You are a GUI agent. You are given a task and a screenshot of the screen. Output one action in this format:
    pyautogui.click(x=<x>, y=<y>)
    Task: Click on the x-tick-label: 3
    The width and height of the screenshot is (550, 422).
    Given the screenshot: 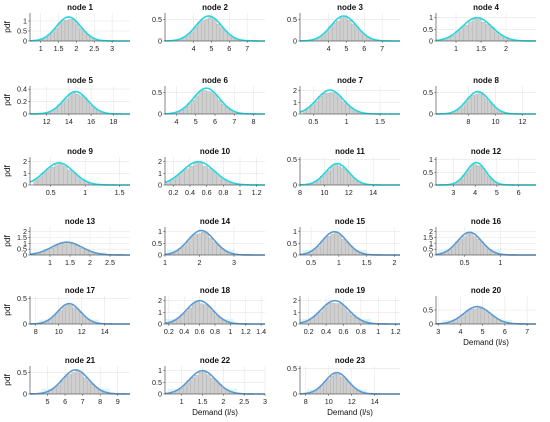 What is the action you would take?
    pyautogui.click(x=453, y=192)
    